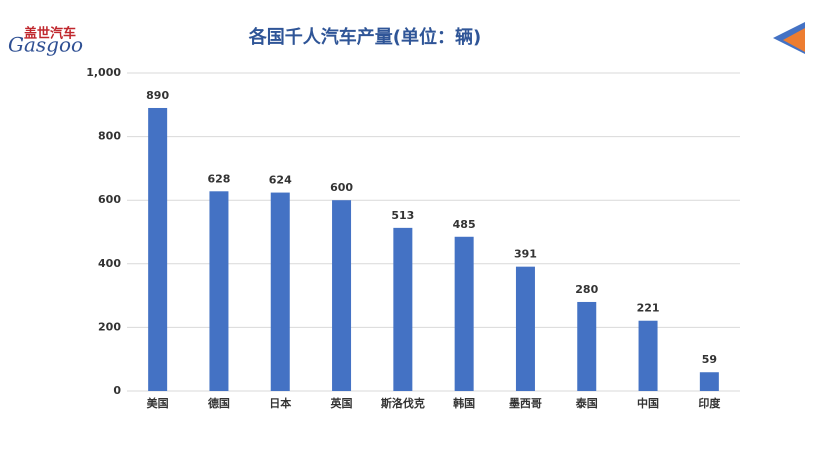 This screenshot has width=820, height=455. What do you see at coordinates (109, 263) in the screenshot?
I see `y-tick-label: 400` at bounding box center [109, 263].